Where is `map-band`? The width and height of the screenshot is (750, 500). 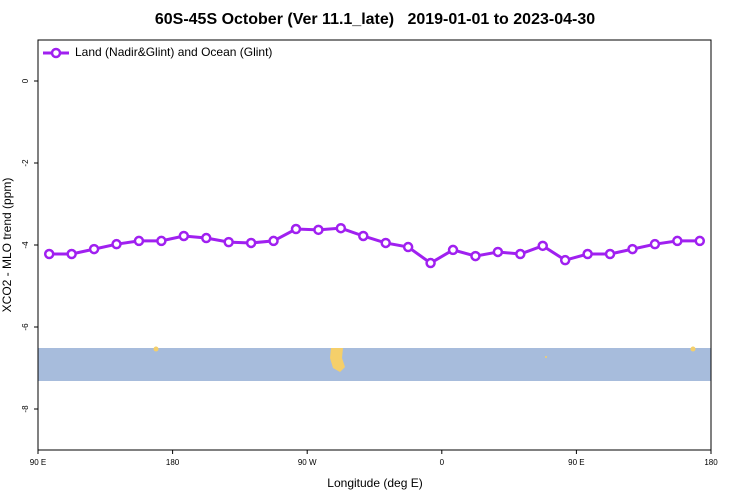 map-band is located at coordinates (374, 363).